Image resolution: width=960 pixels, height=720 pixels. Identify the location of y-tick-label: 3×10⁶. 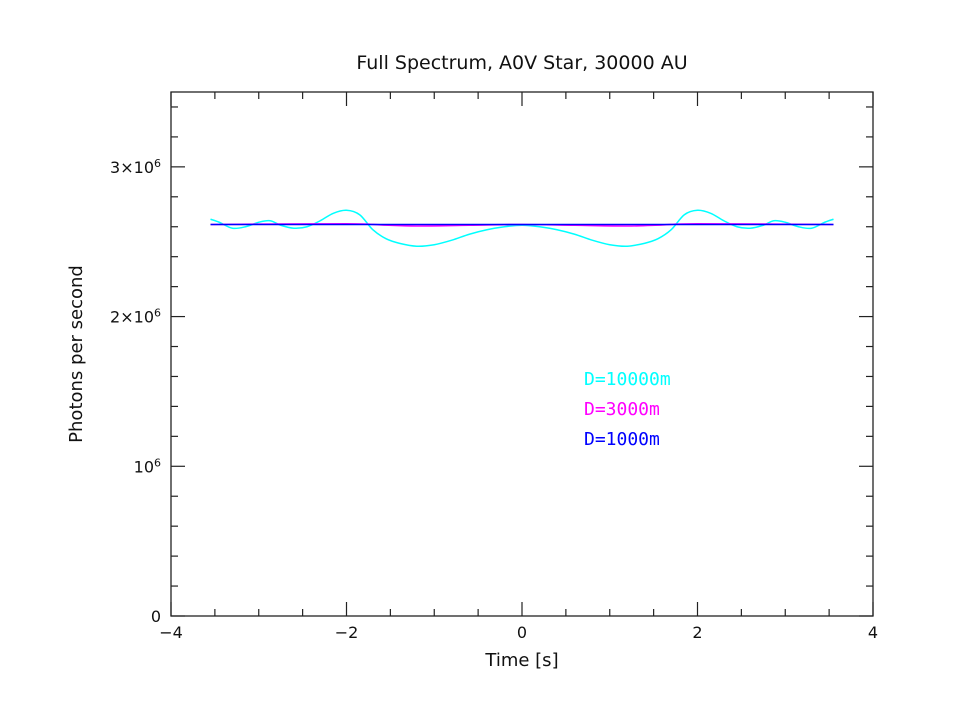
(135, 166).